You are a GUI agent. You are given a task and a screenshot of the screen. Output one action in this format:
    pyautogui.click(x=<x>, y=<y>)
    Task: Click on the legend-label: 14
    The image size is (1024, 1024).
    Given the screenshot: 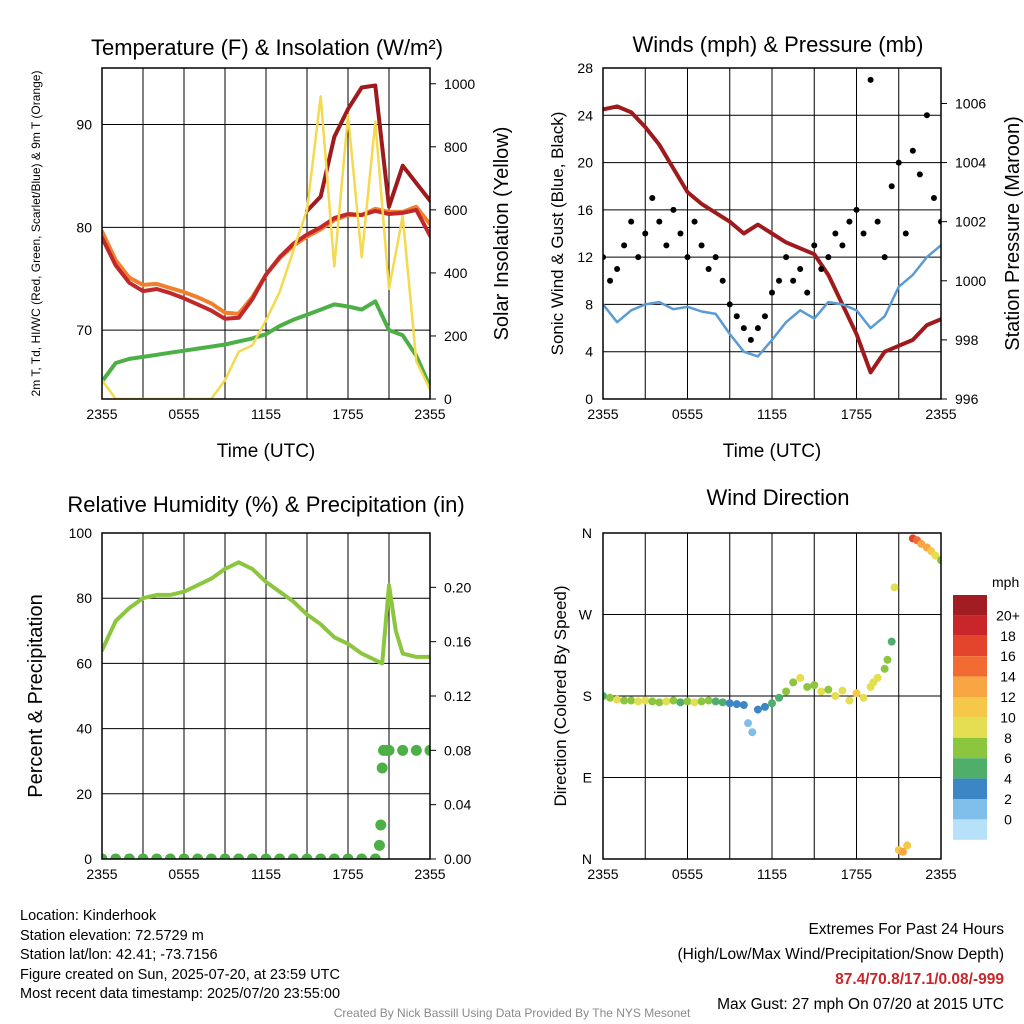 What is the action you would take?
    pyautogui.click(x=1008, y=677)
    